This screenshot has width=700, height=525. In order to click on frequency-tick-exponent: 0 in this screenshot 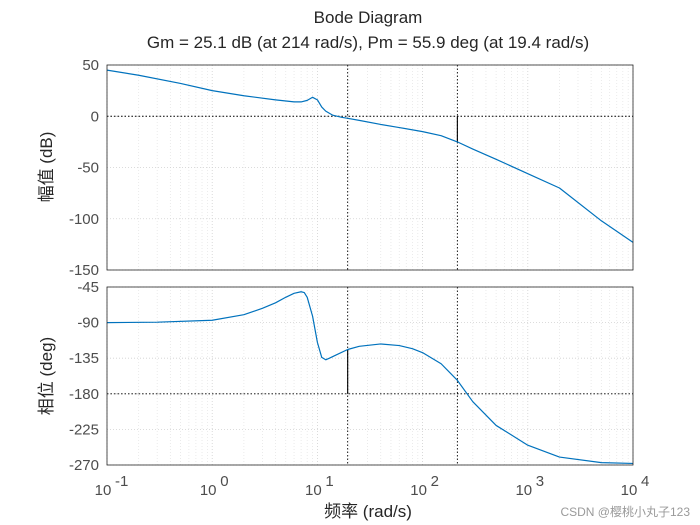, I will do `click(224, 481)`.